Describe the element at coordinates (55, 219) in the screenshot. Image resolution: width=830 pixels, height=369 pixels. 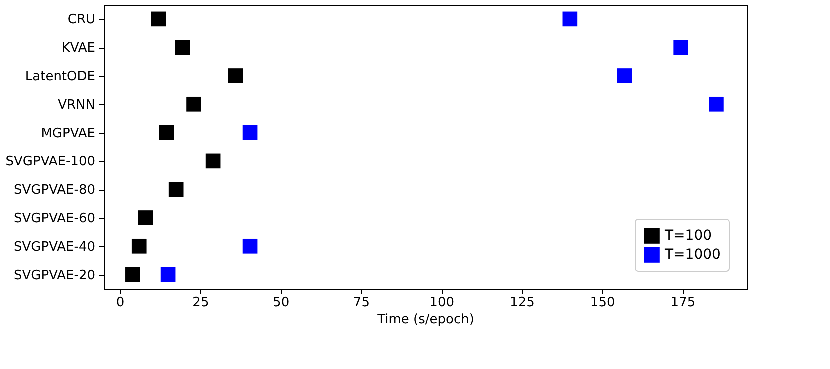
I see `y-tick-label: SVGPVAE-60` at that location.